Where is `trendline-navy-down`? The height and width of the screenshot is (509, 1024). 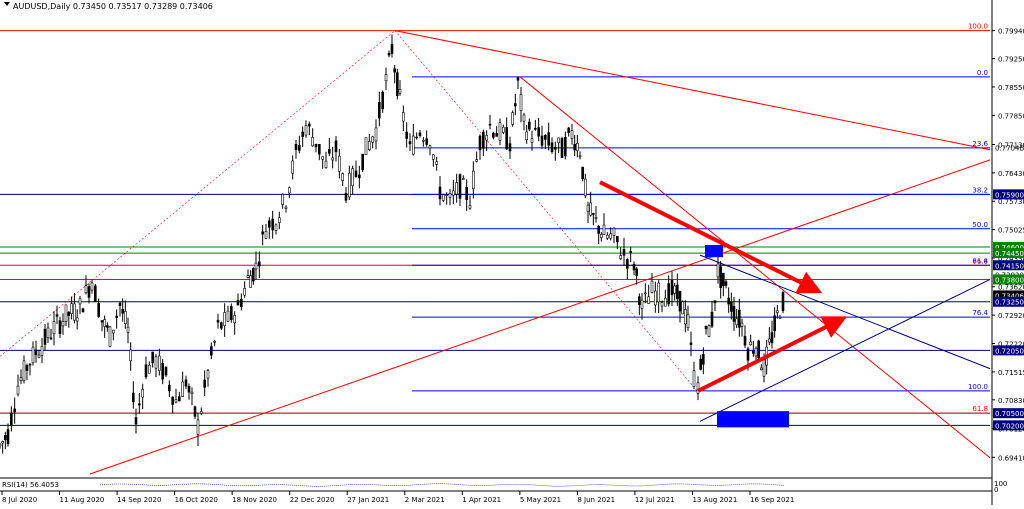
trendline-navy-down is located at coordinates (845, 312).